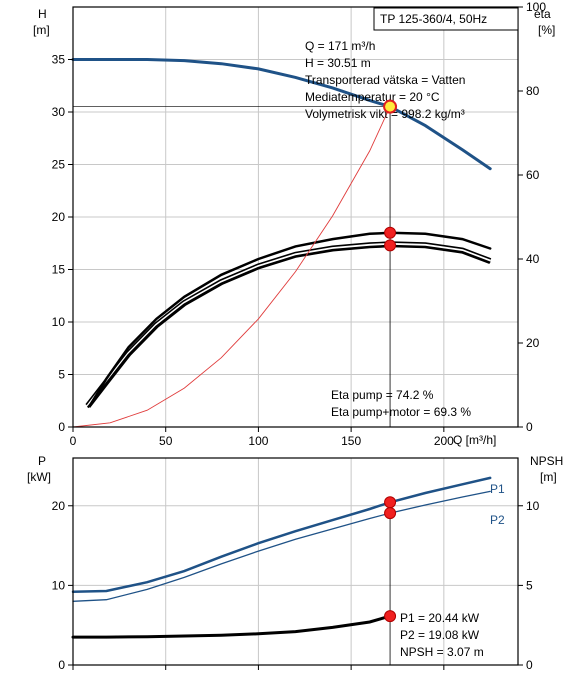  I want to click on legend-p1: P1, so click(497, 489).